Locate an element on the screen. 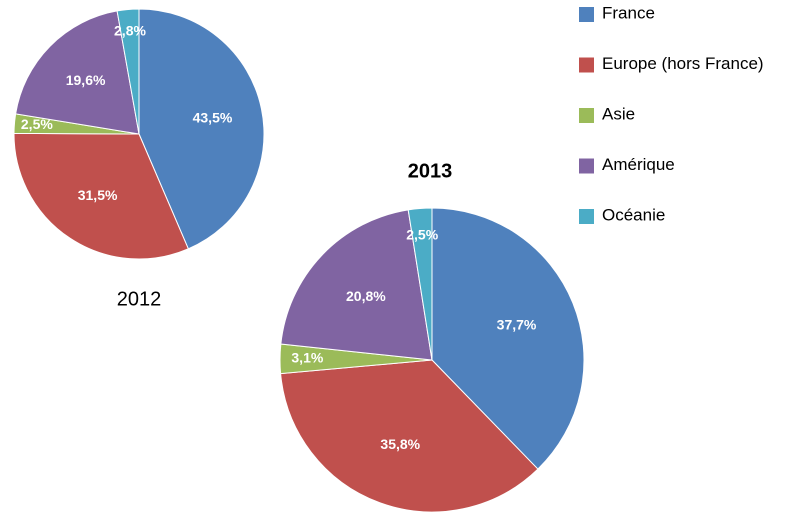 This screenshot has width=808, height=513. chart-title: 2012 is located at coordinates (139, 299).